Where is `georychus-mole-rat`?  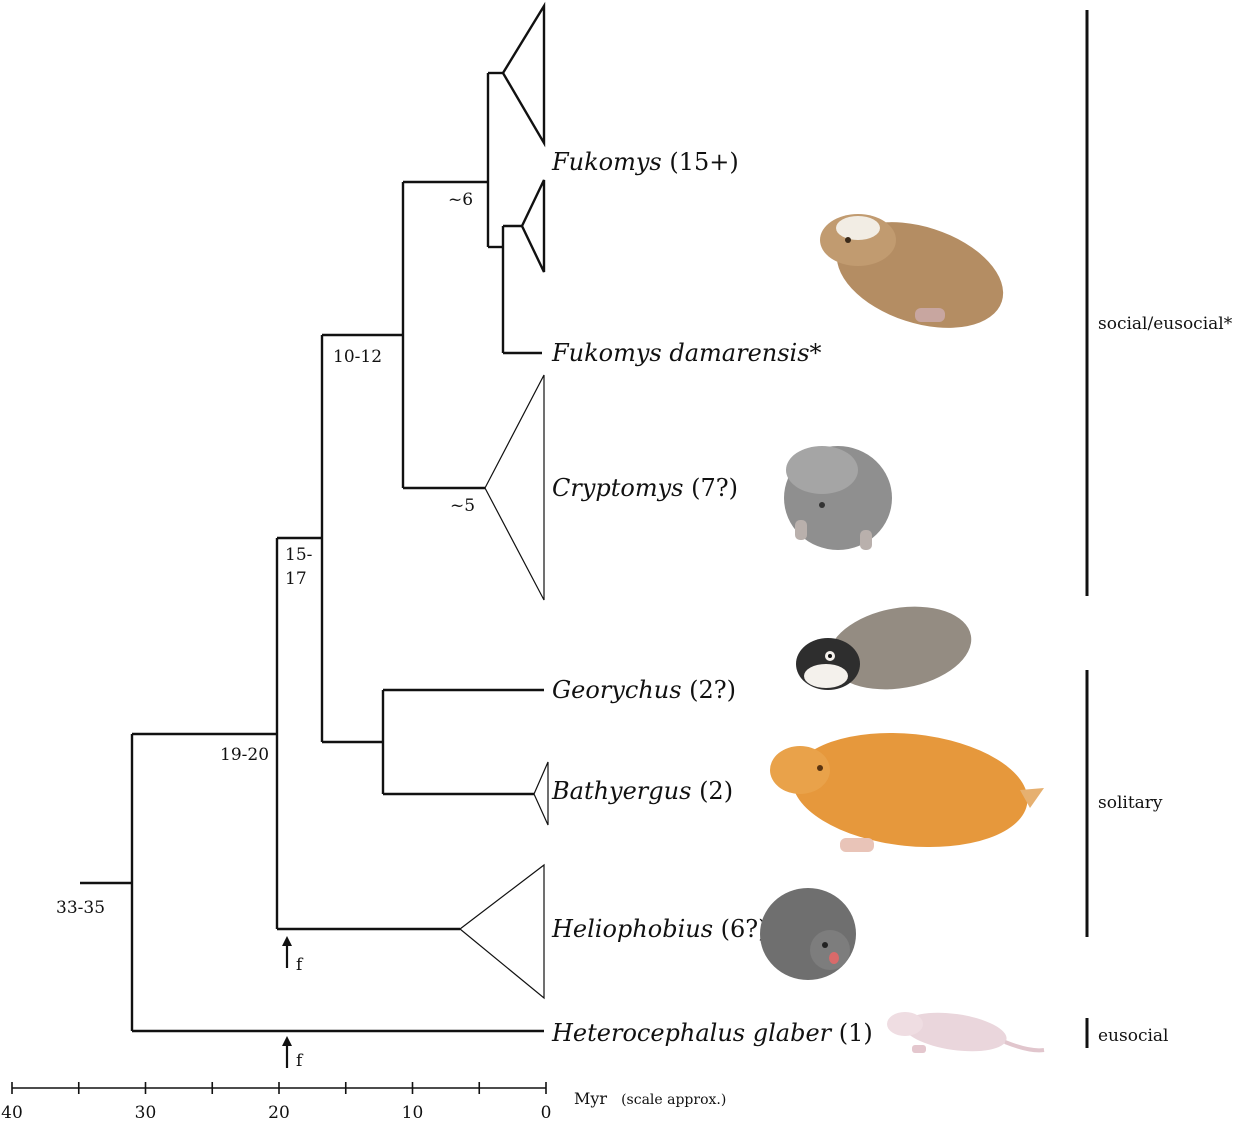
georychus-mole-rat is located at coordinates (884, 648).